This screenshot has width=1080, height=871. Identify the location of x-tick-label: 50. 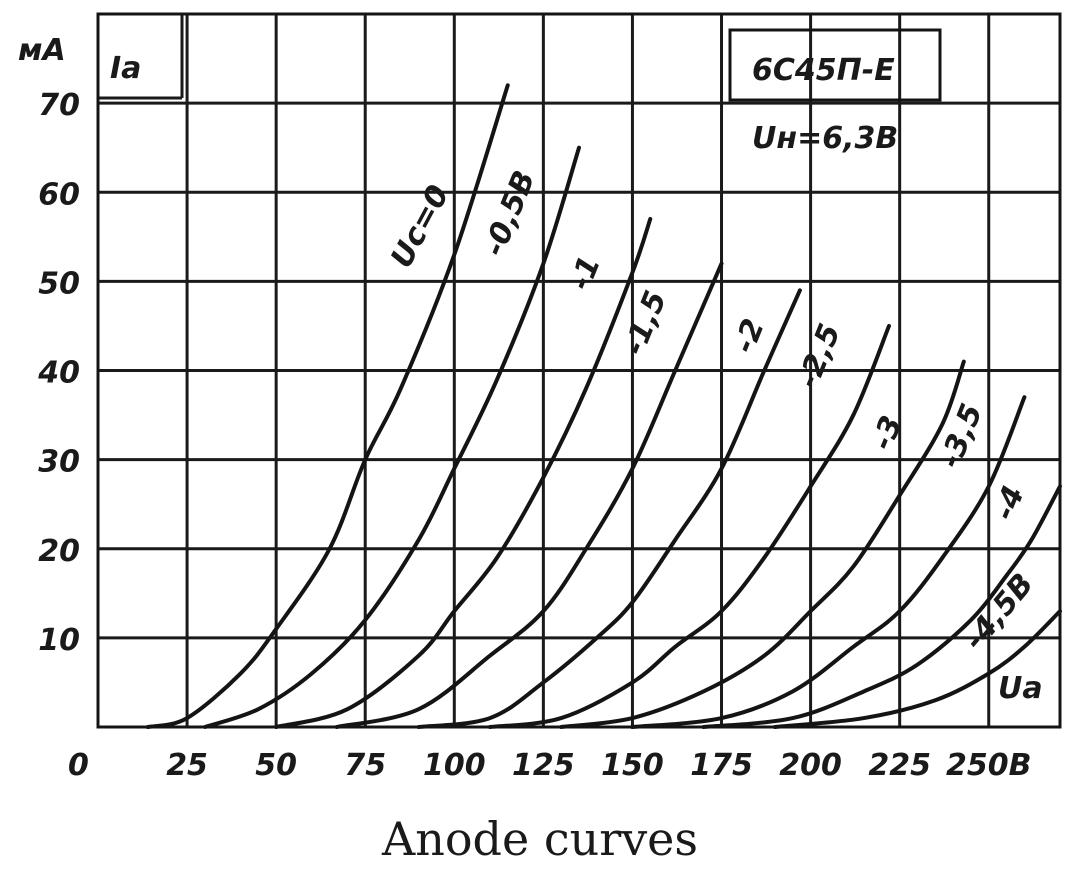
(276, 765).